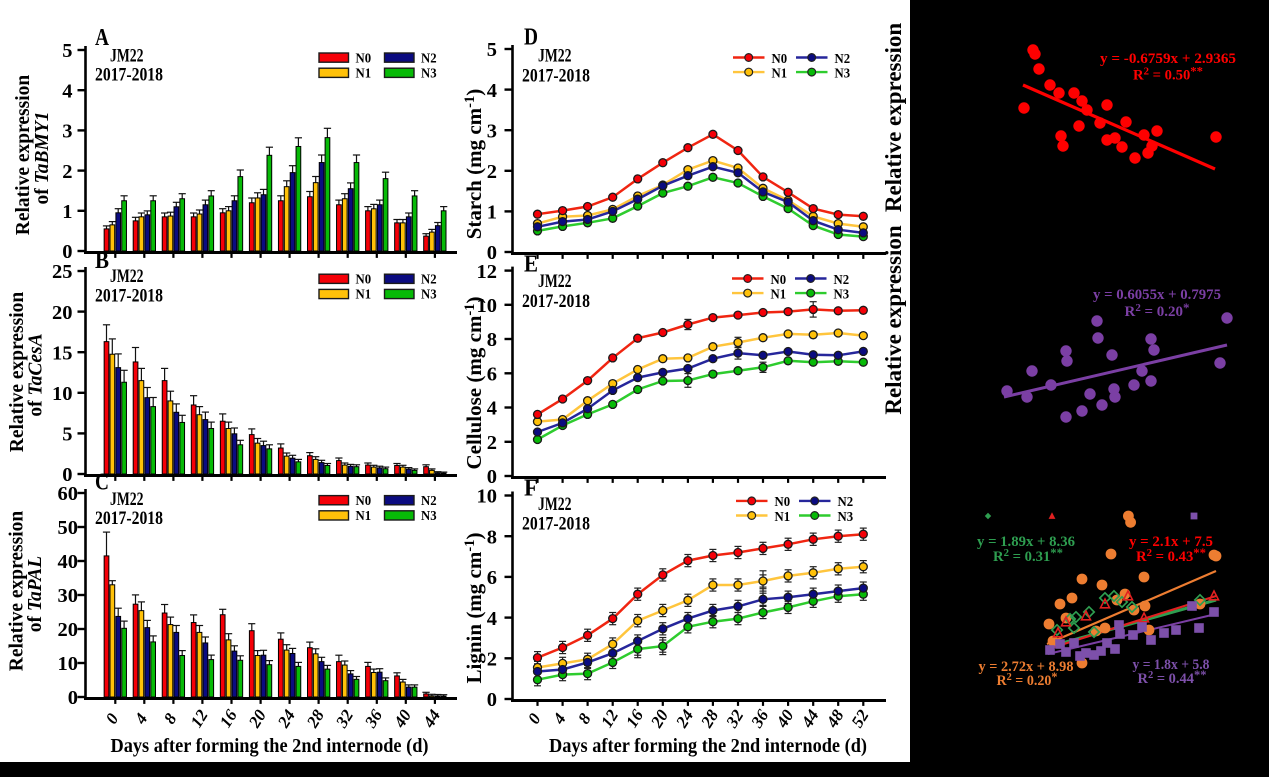 The height and width of the screenshot is (777, 1269). What do you see at coordinates (1171, 555) in the screenshot?
I see `svg-text: R2 = 0.43**` at bounding box center [1171, 555].